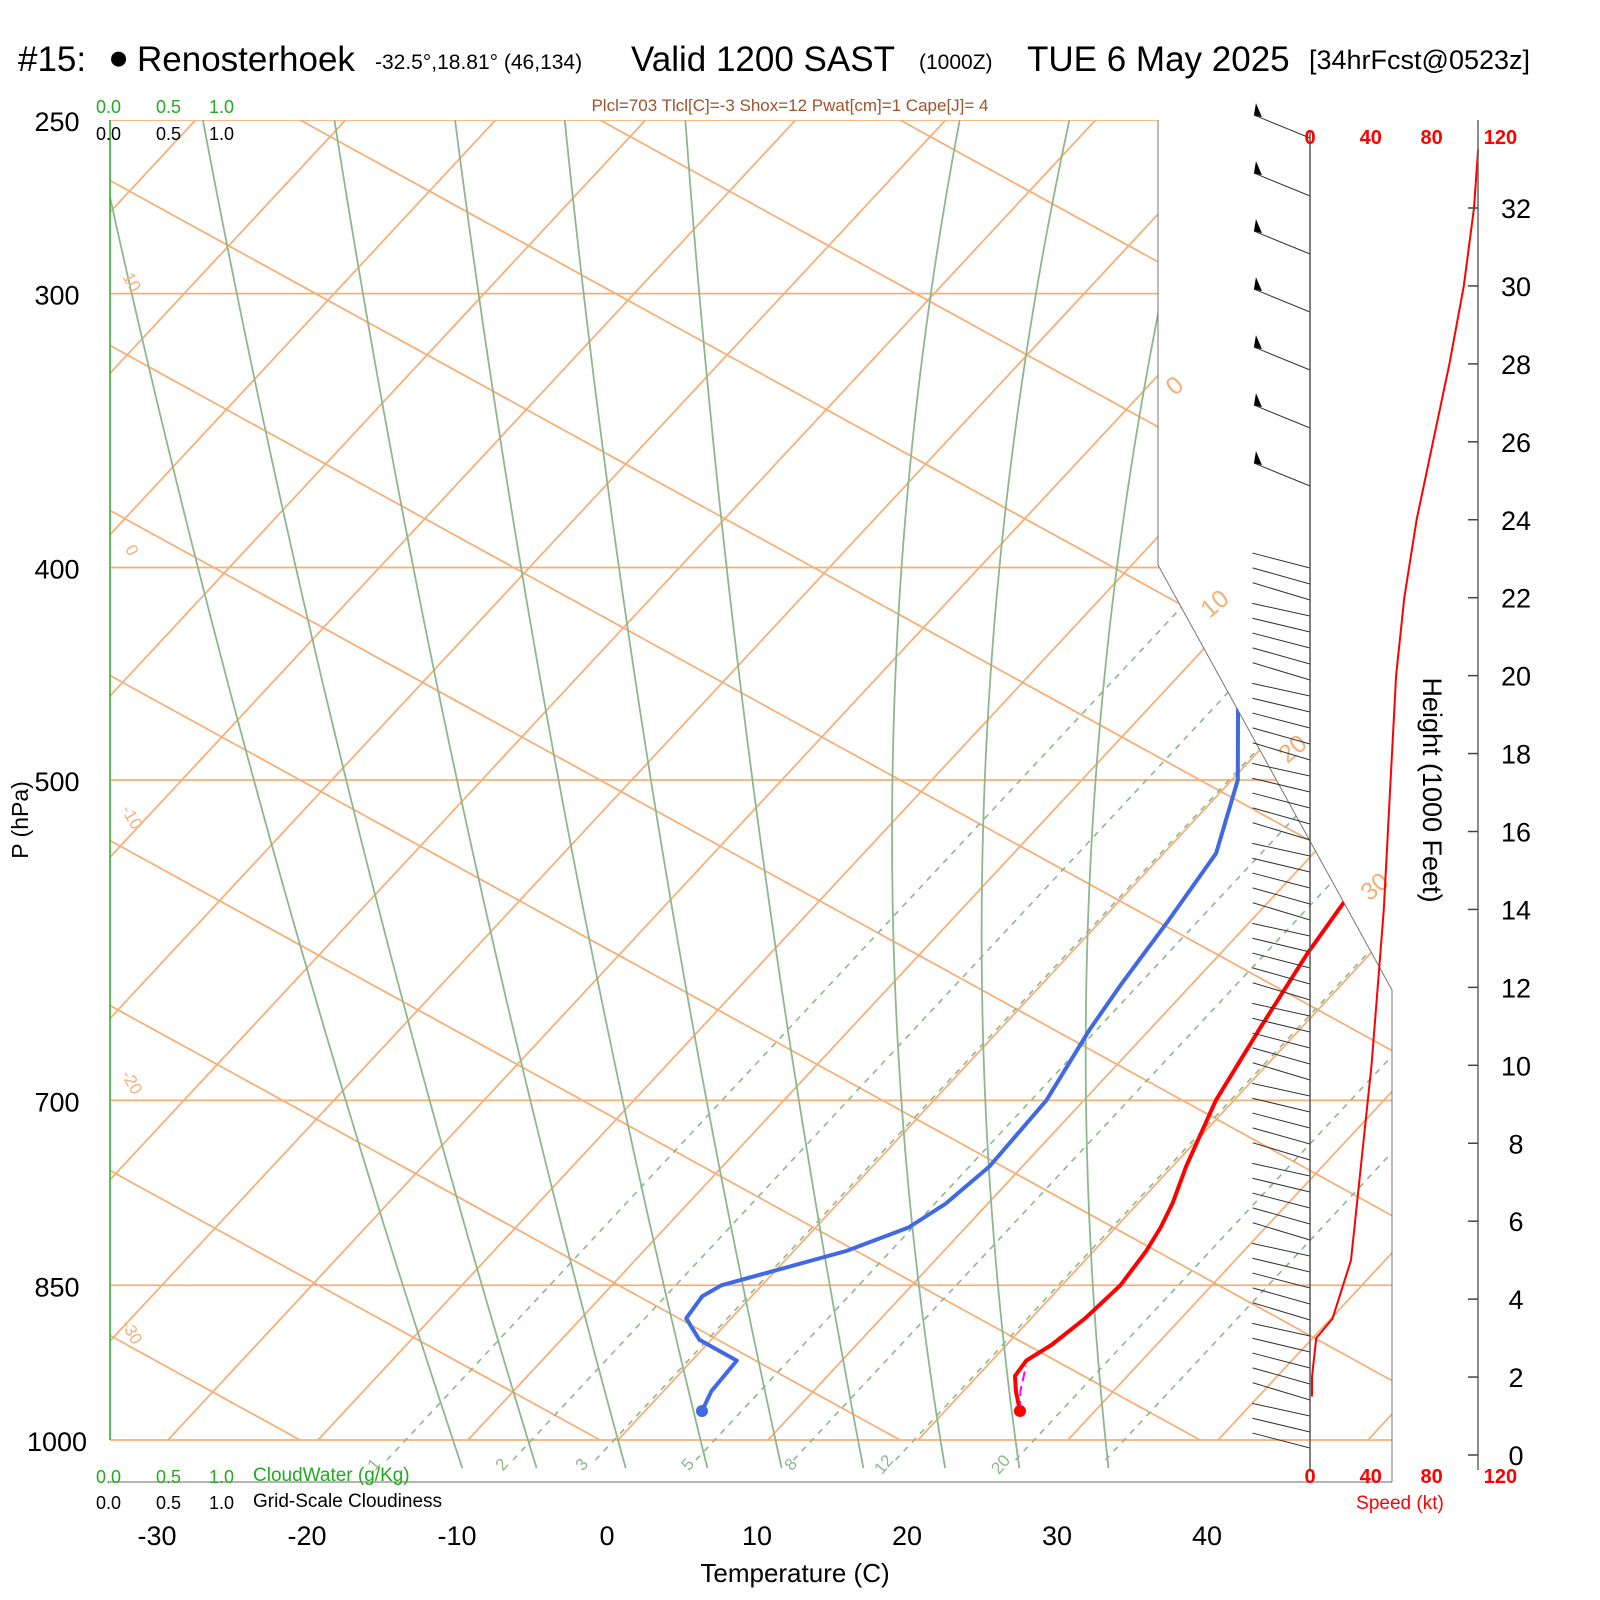  Describe the element at coordinates (221, 107) in the screenshot. I see `cloudwater-scale-label: 1.0` at that location.